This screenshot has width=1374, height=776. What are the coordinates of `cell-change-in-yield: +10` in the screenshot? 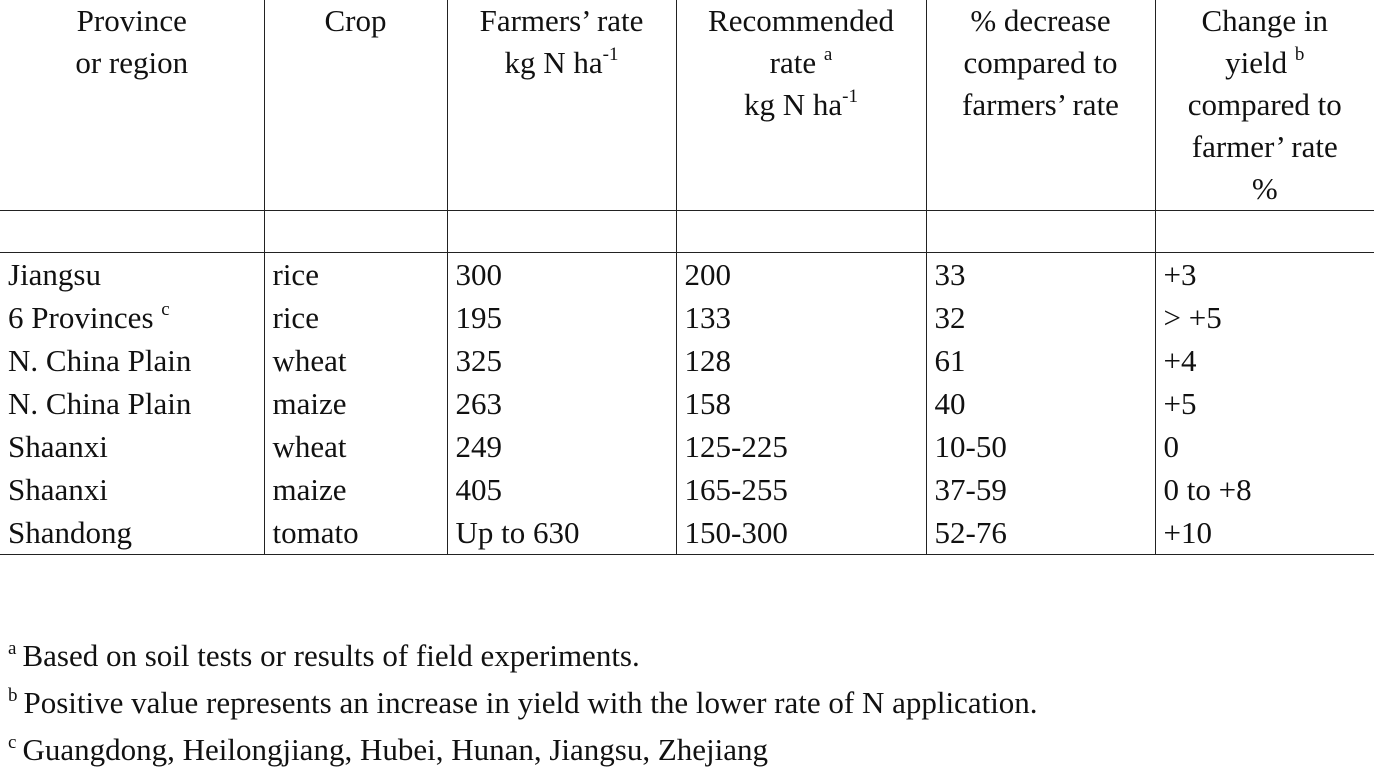 It's located at (1264, 533).